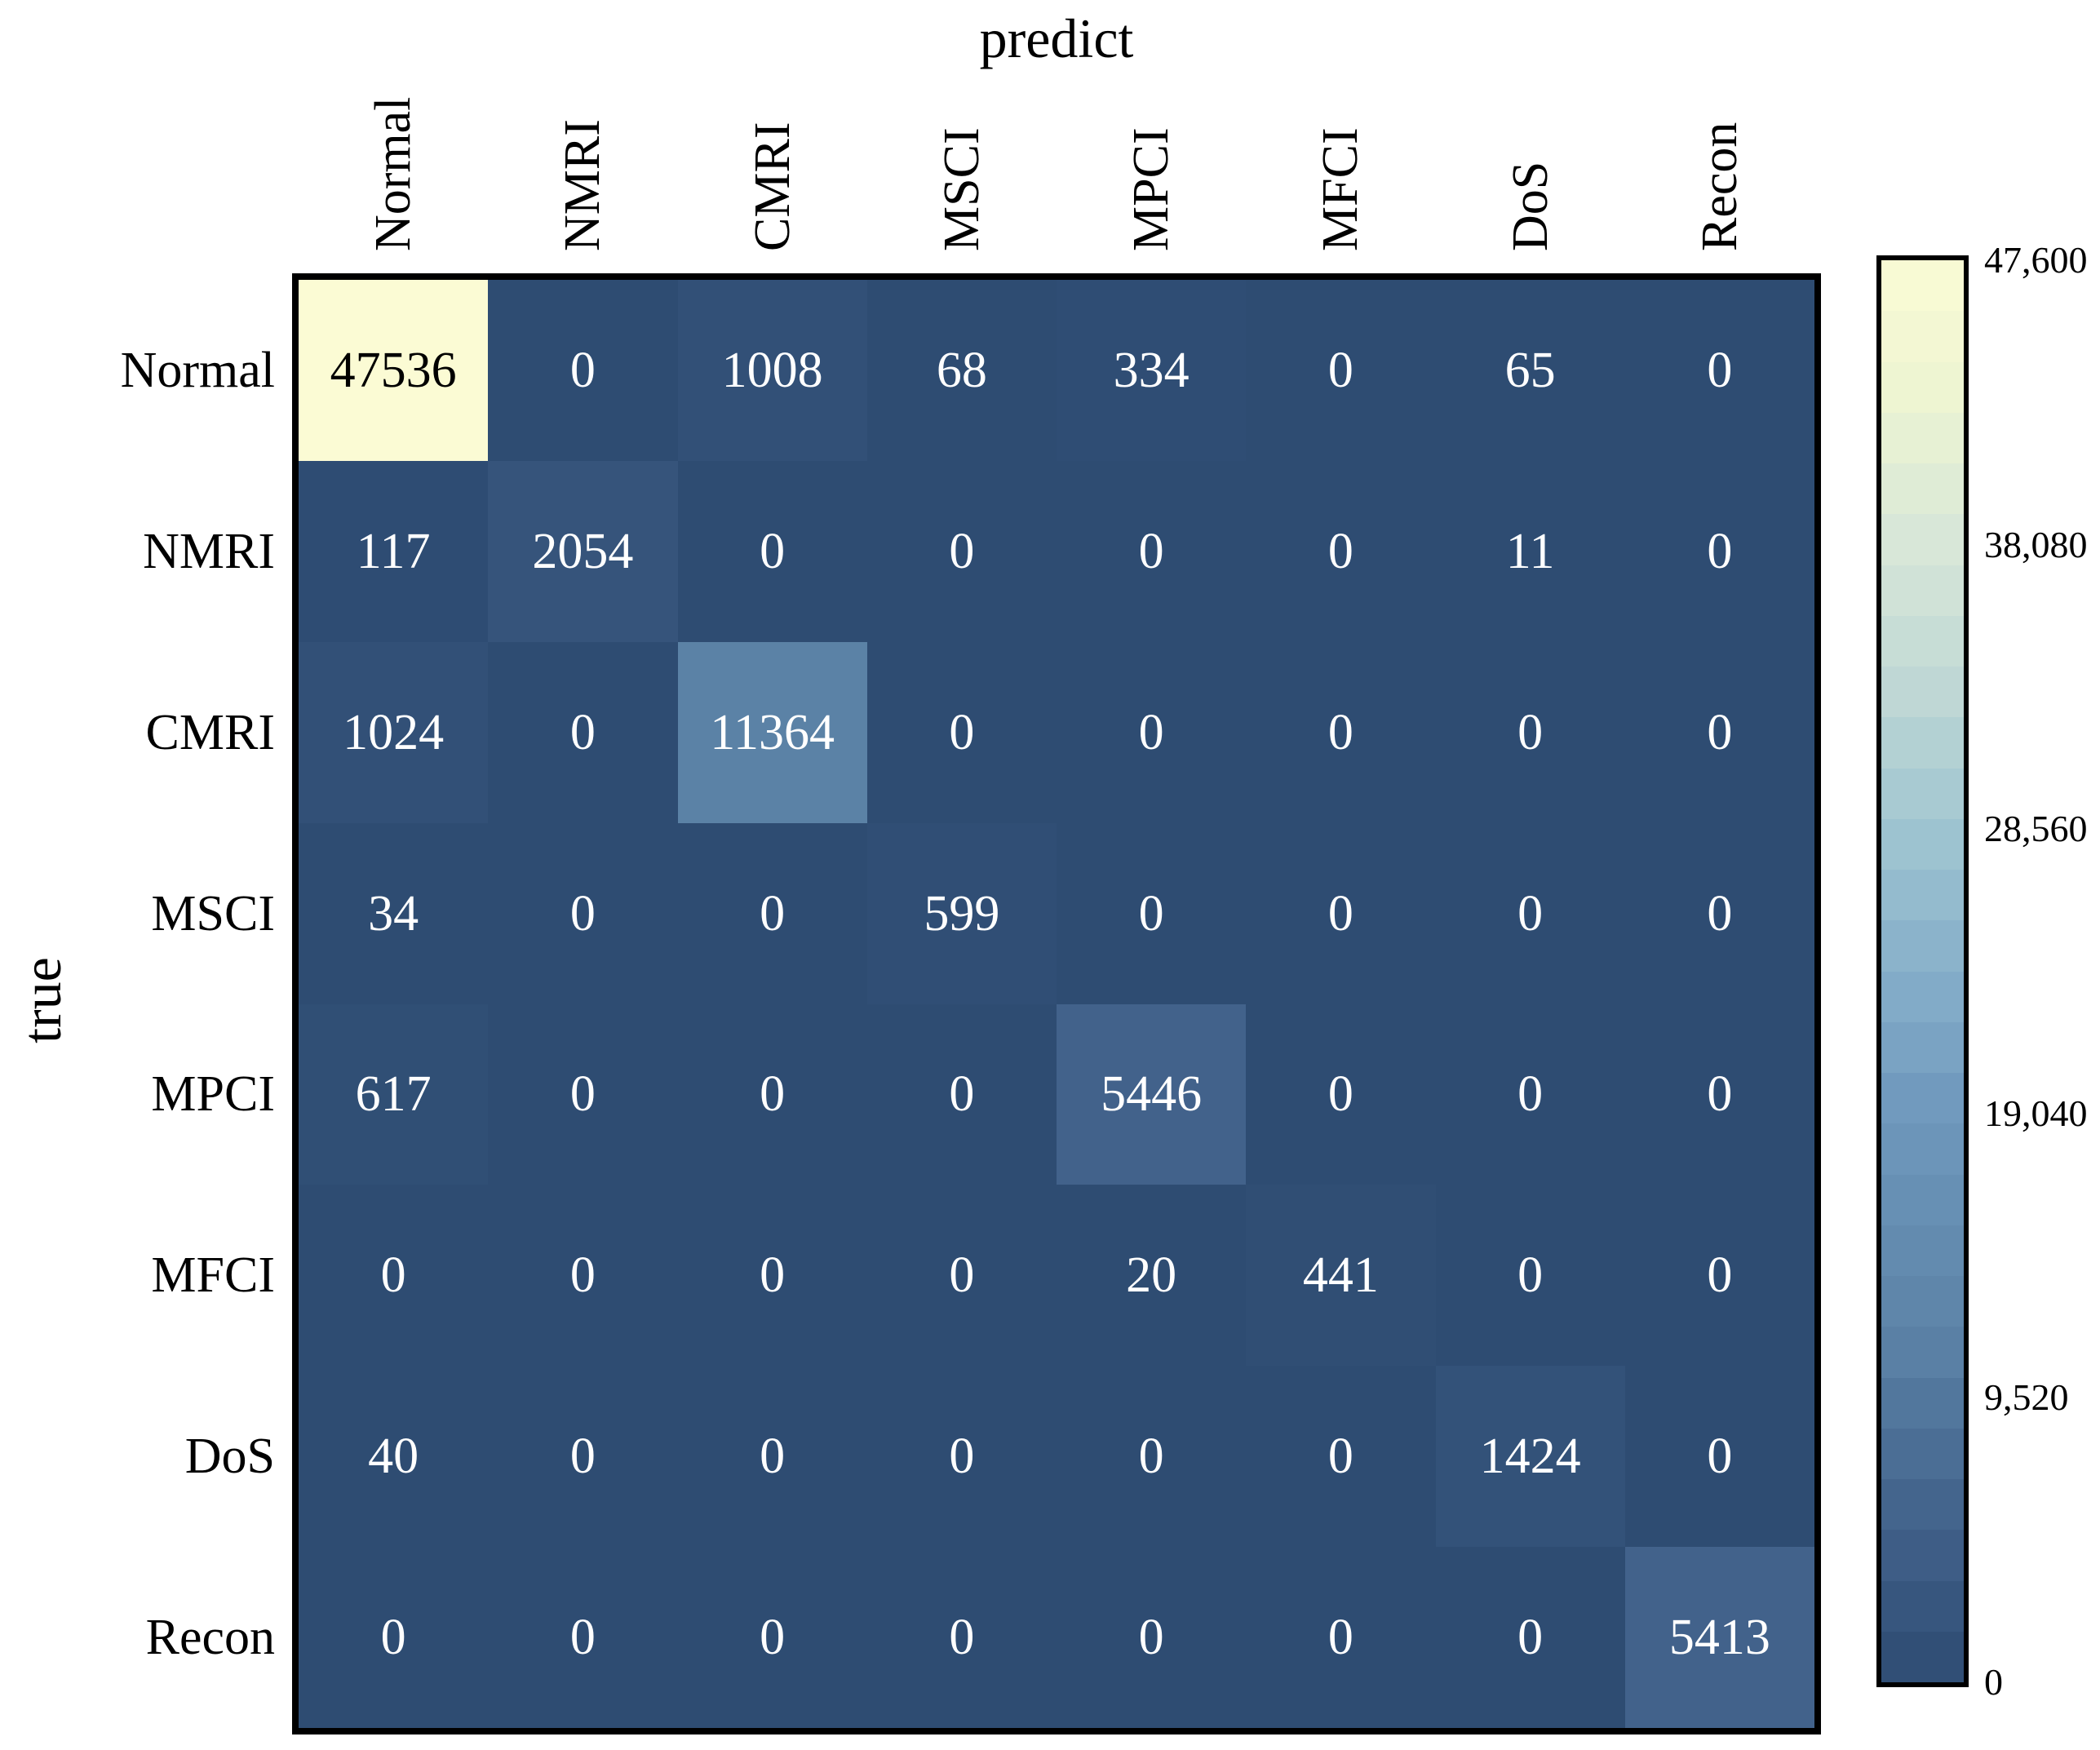  What do you see at coordinates (583, 185) in the screenshot?
I see `column-label: NMRI` at bounding box center [583, 185].